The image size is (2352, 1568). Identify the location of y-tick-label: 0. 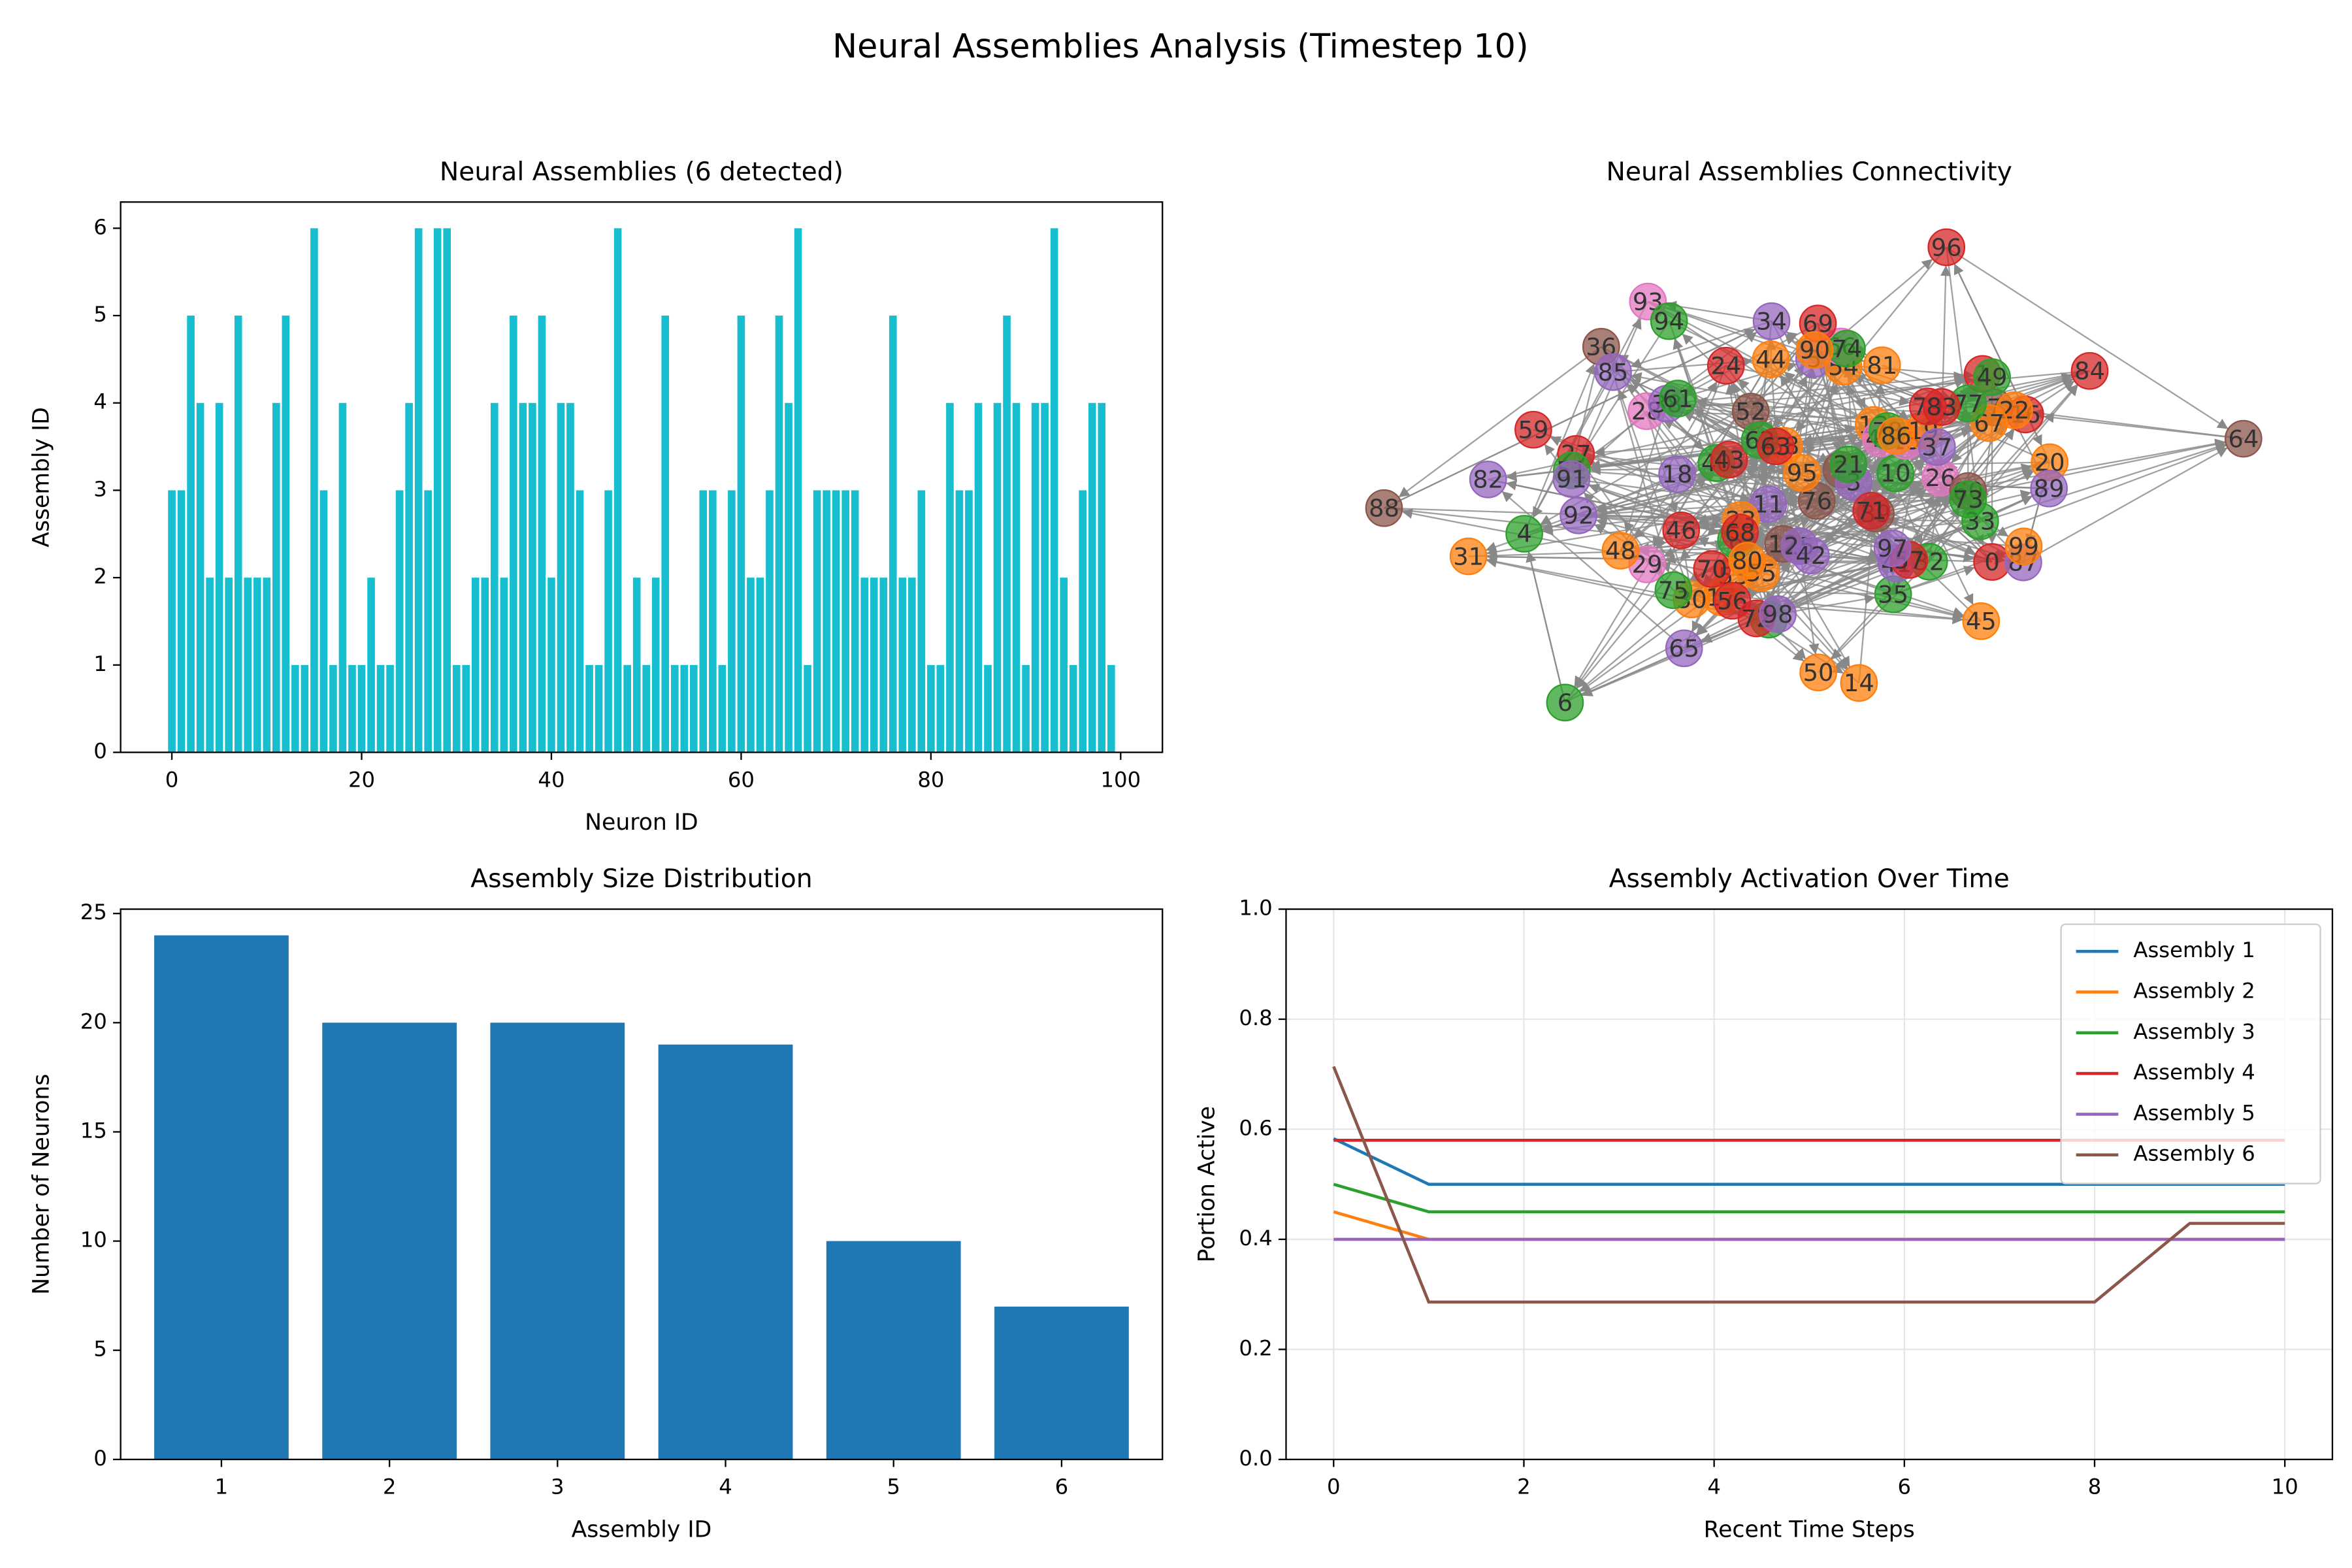
(100, 1458).